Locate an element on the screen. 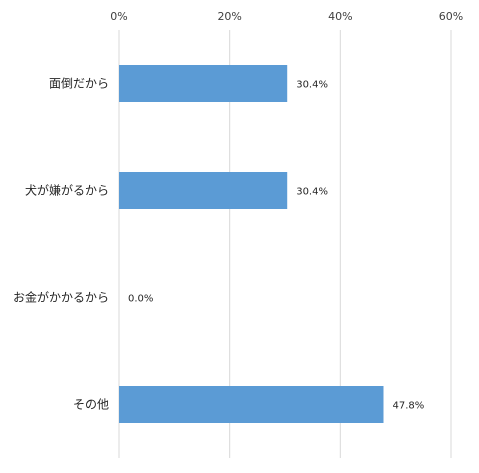 The width and height of the screenshot is (479, 473). category-label: 犬が嫌がるから is located at coordinates (67, 190).